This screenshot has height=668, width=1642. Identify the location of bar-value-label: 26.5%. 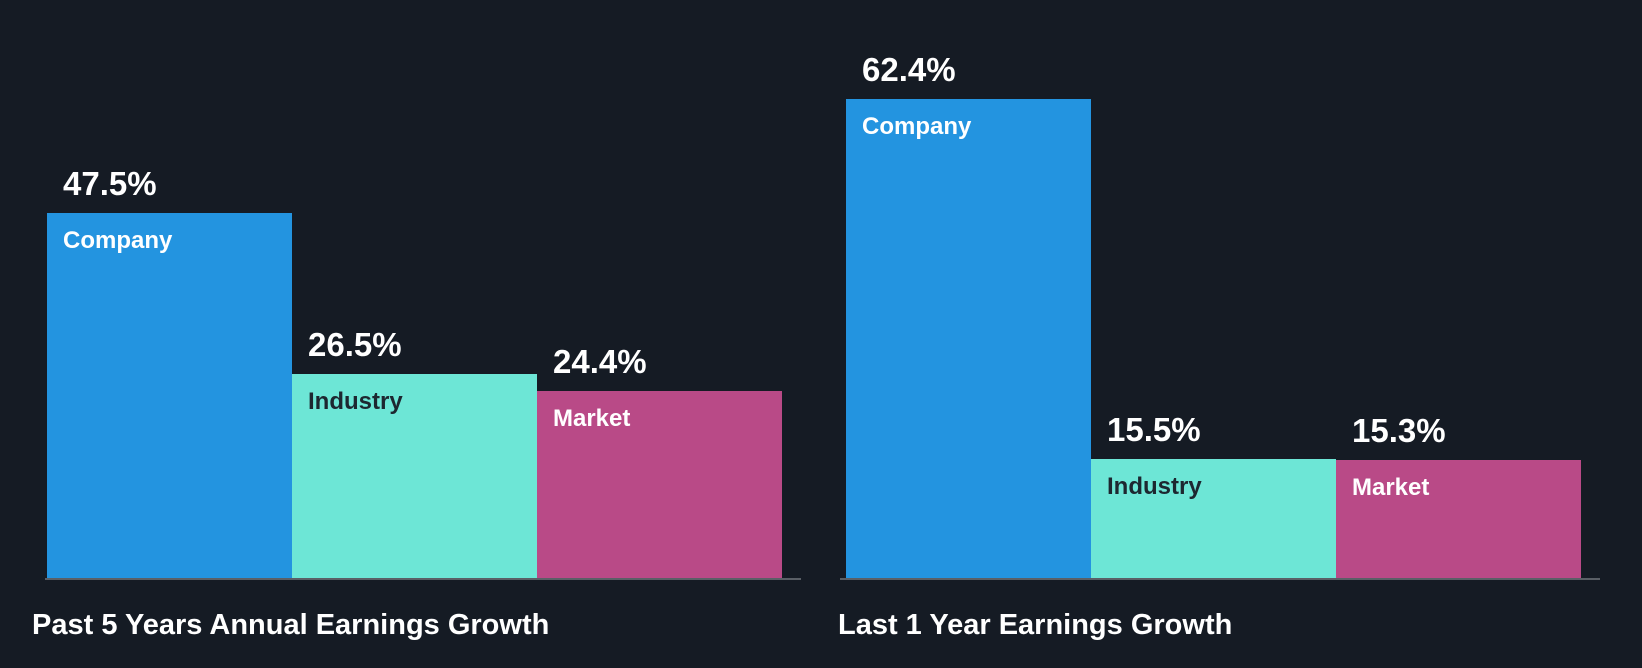
(355, 344).